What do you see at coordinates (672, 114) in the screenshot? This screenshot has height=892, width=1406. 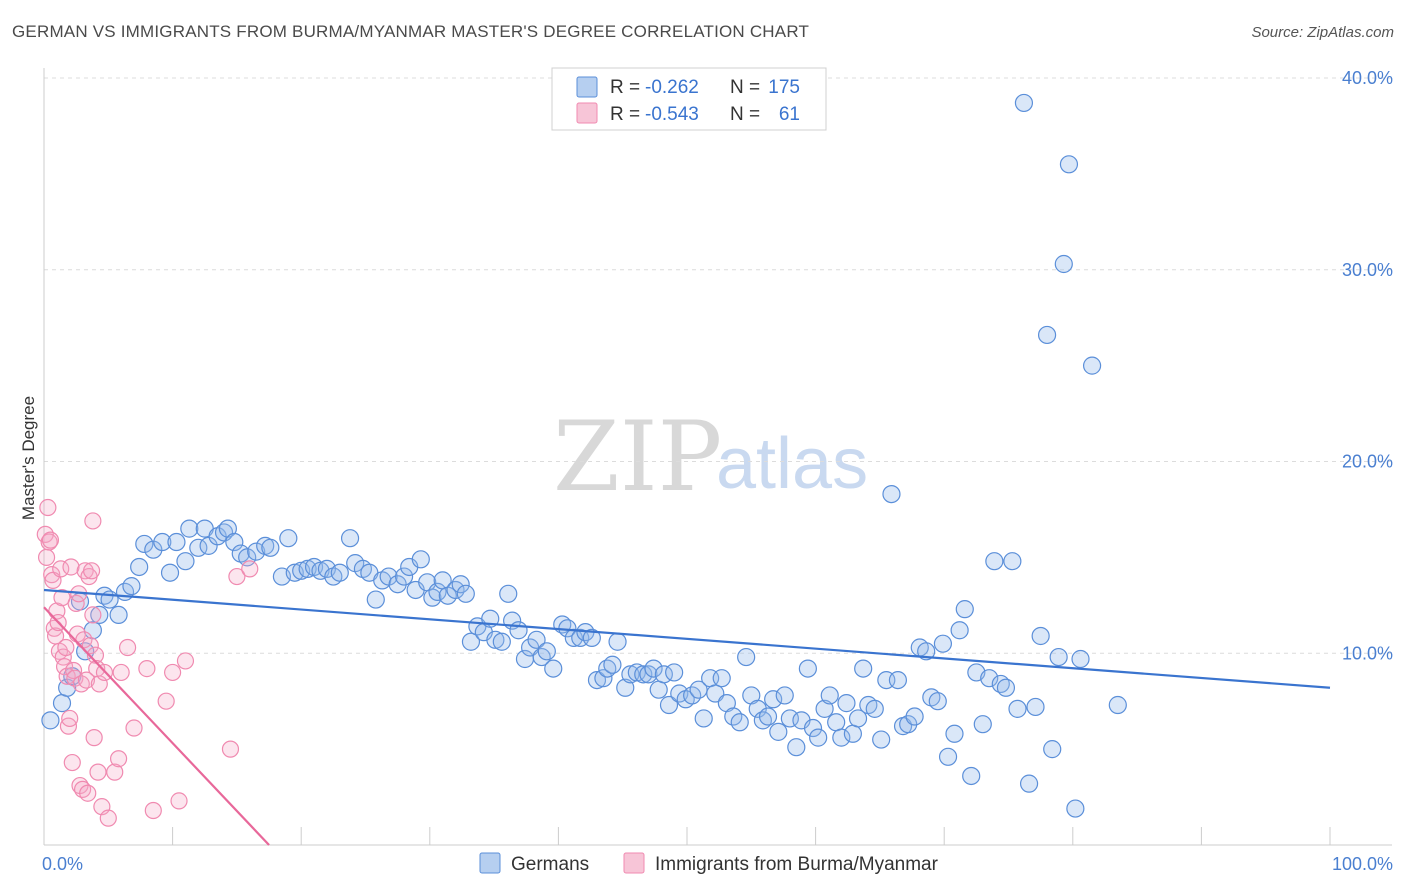 I see `legend-r-value-burma: -0.543` at bounding box center [672, 114].